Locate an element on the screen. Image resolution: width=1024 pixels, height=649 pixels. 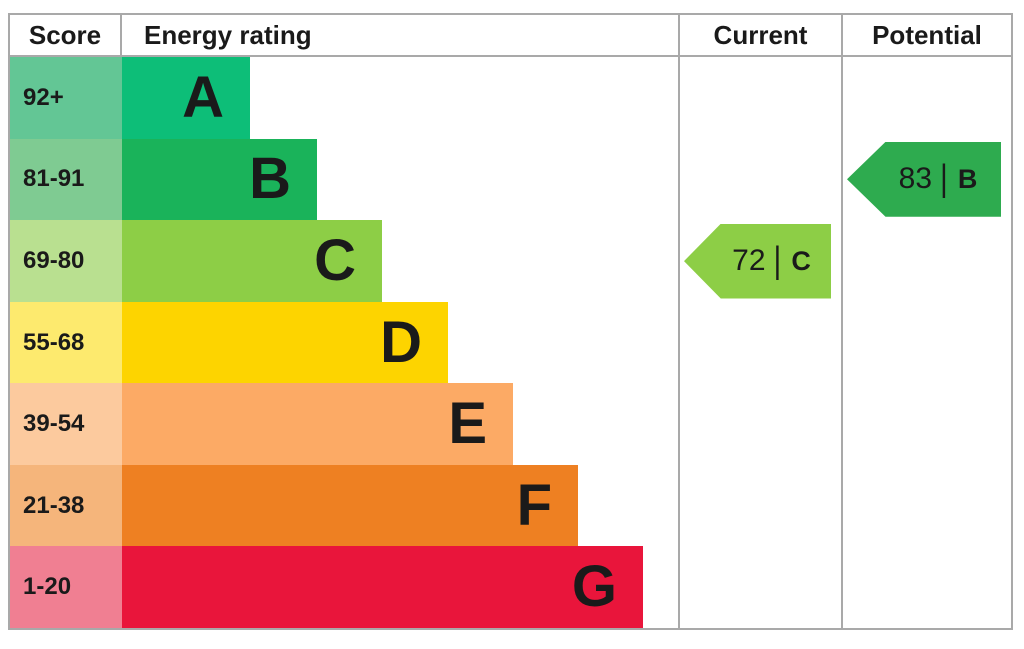
band-bar-g: G is located at coordinates (382, 587).